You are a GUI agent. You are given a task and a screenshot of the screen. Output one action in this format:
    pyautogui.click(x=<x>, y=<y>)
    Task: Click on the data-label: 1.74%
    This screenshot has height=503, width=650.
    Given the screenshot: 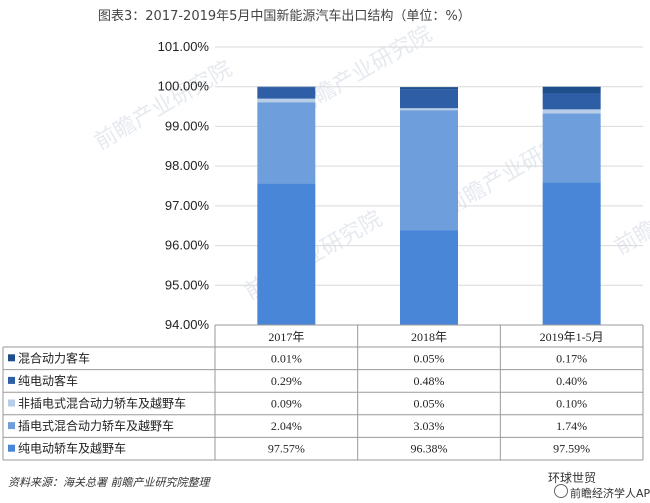 What is the action you would take?
    pyautogui.click(x=571, y=426)
    